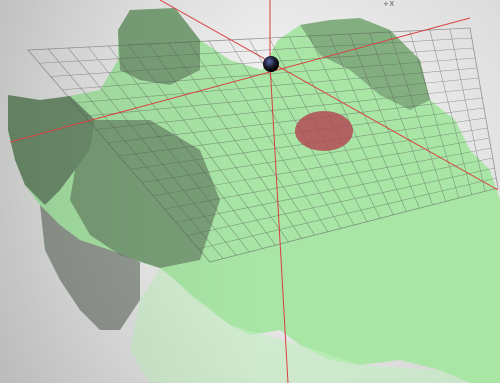  I want to click on pivot-sphere-icon, so click(271, 64).